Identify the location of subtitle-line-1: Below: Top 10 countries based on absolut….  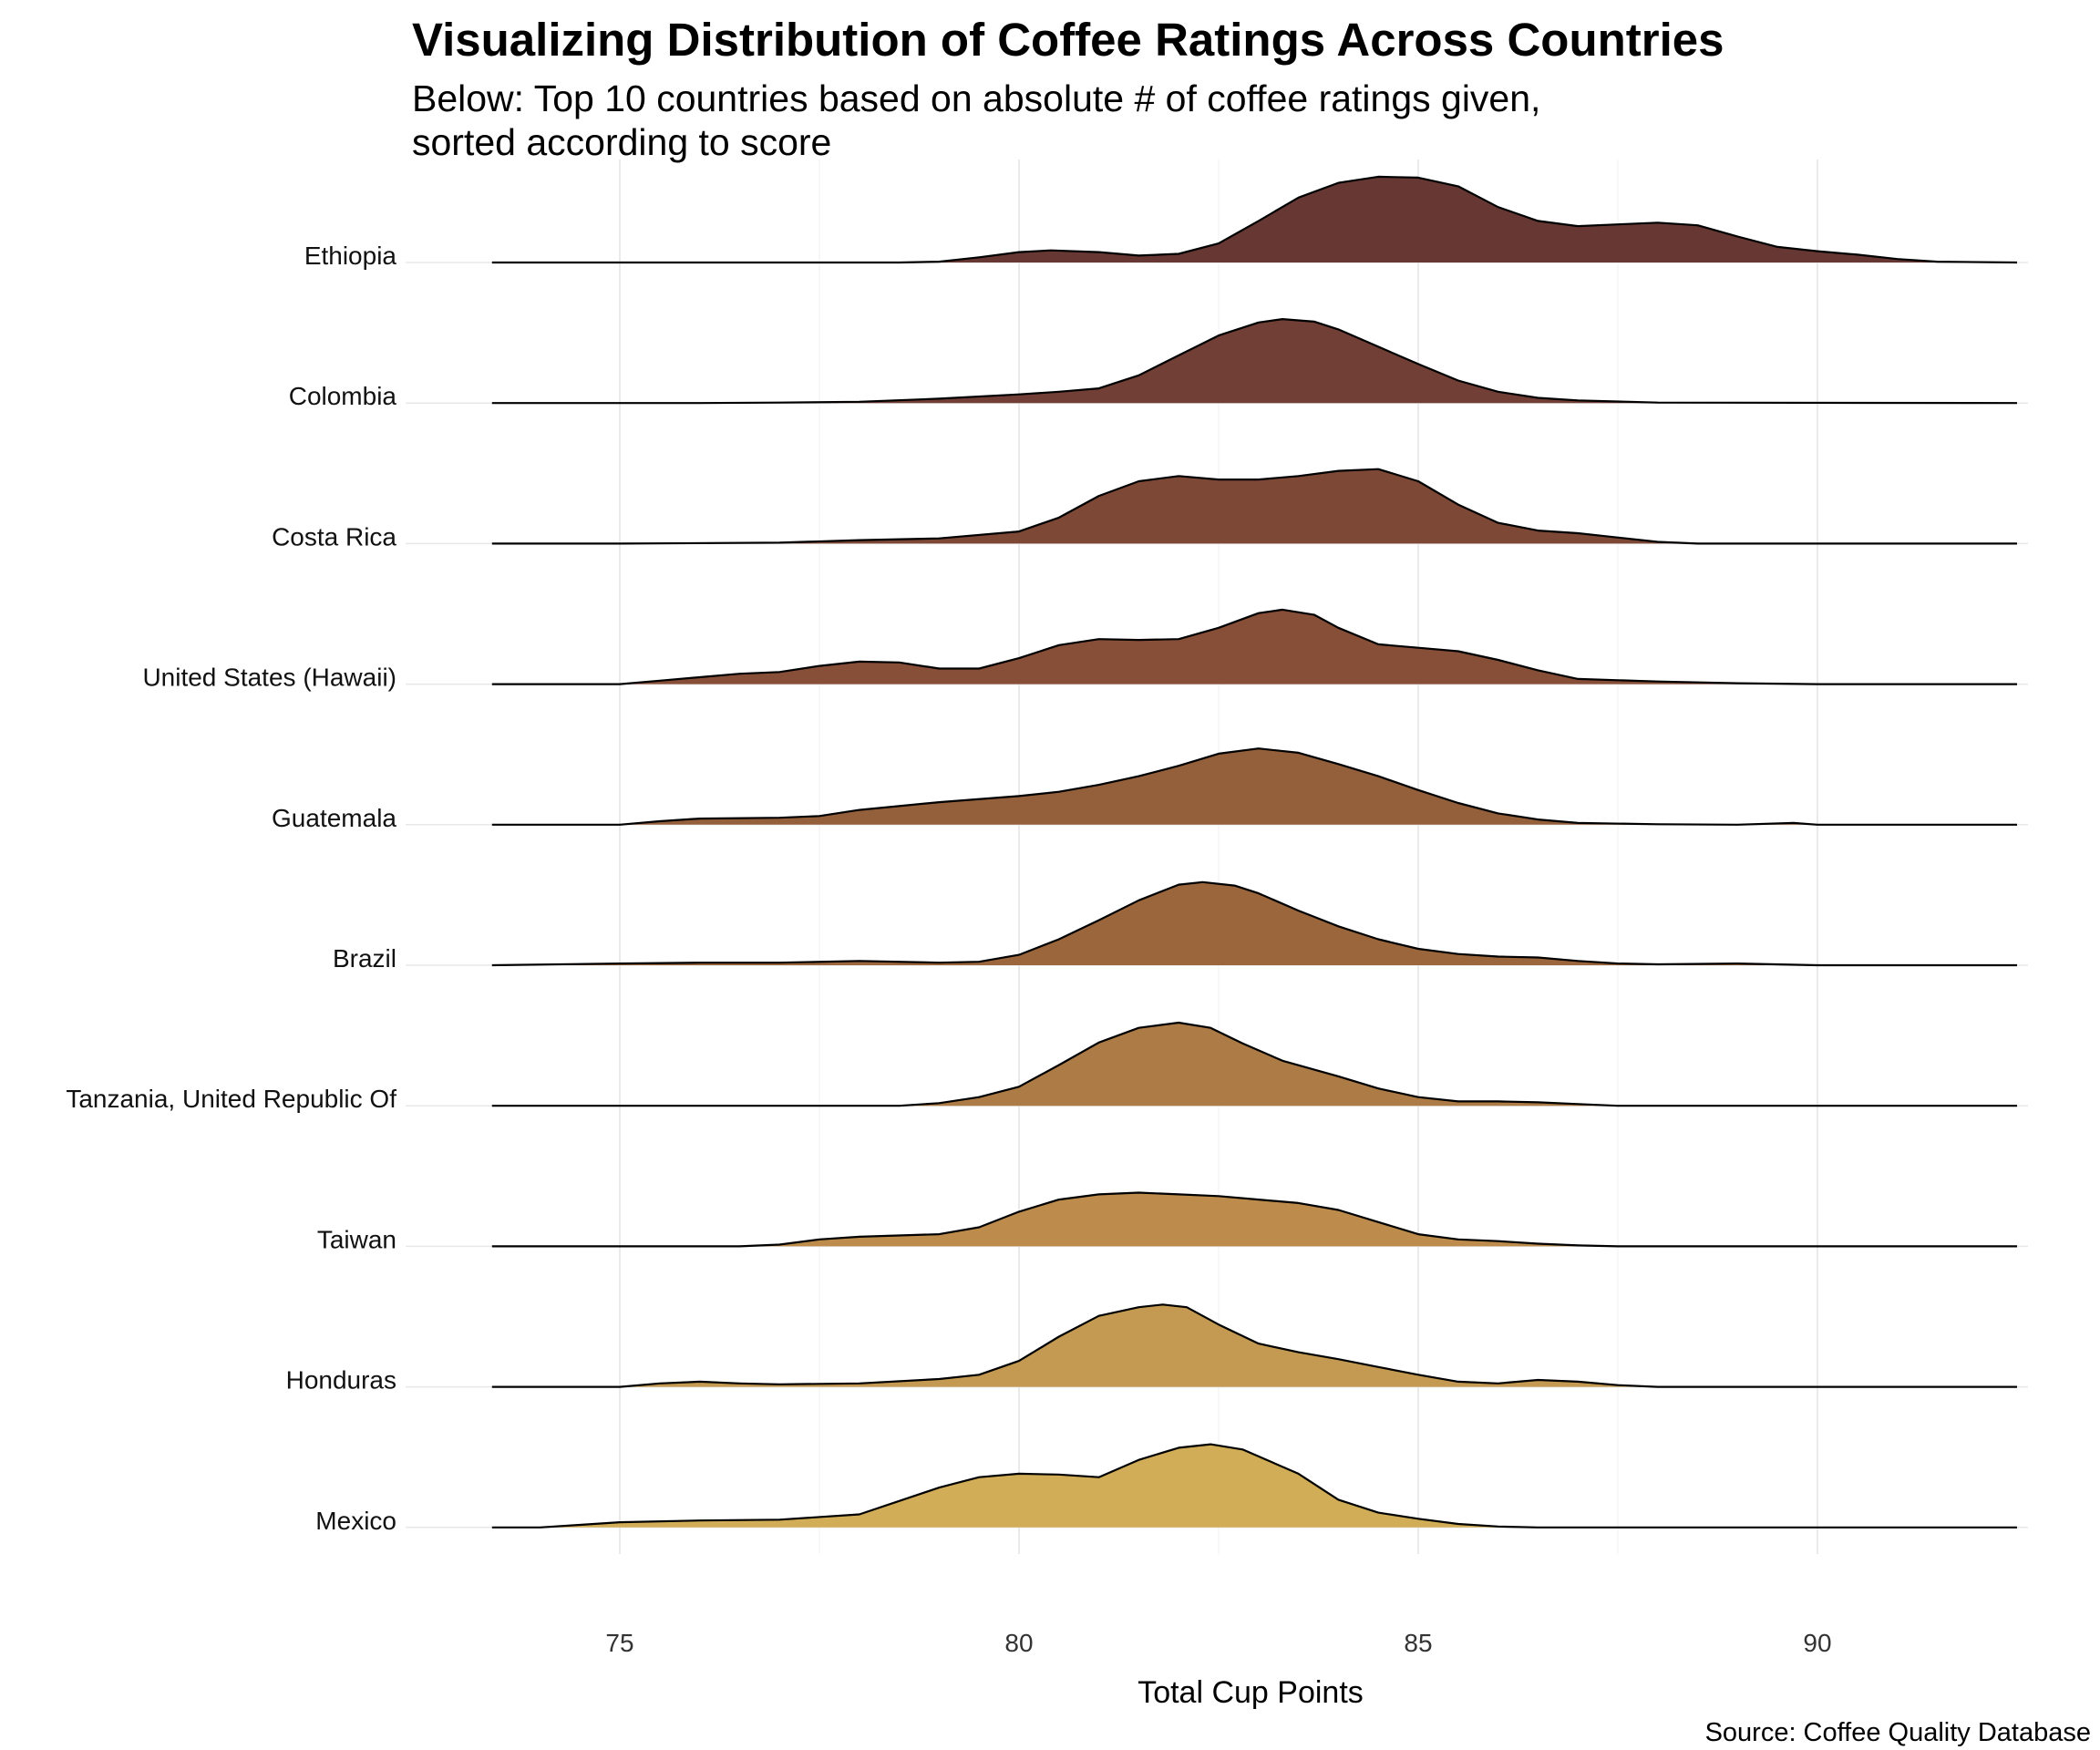
(977, 98).